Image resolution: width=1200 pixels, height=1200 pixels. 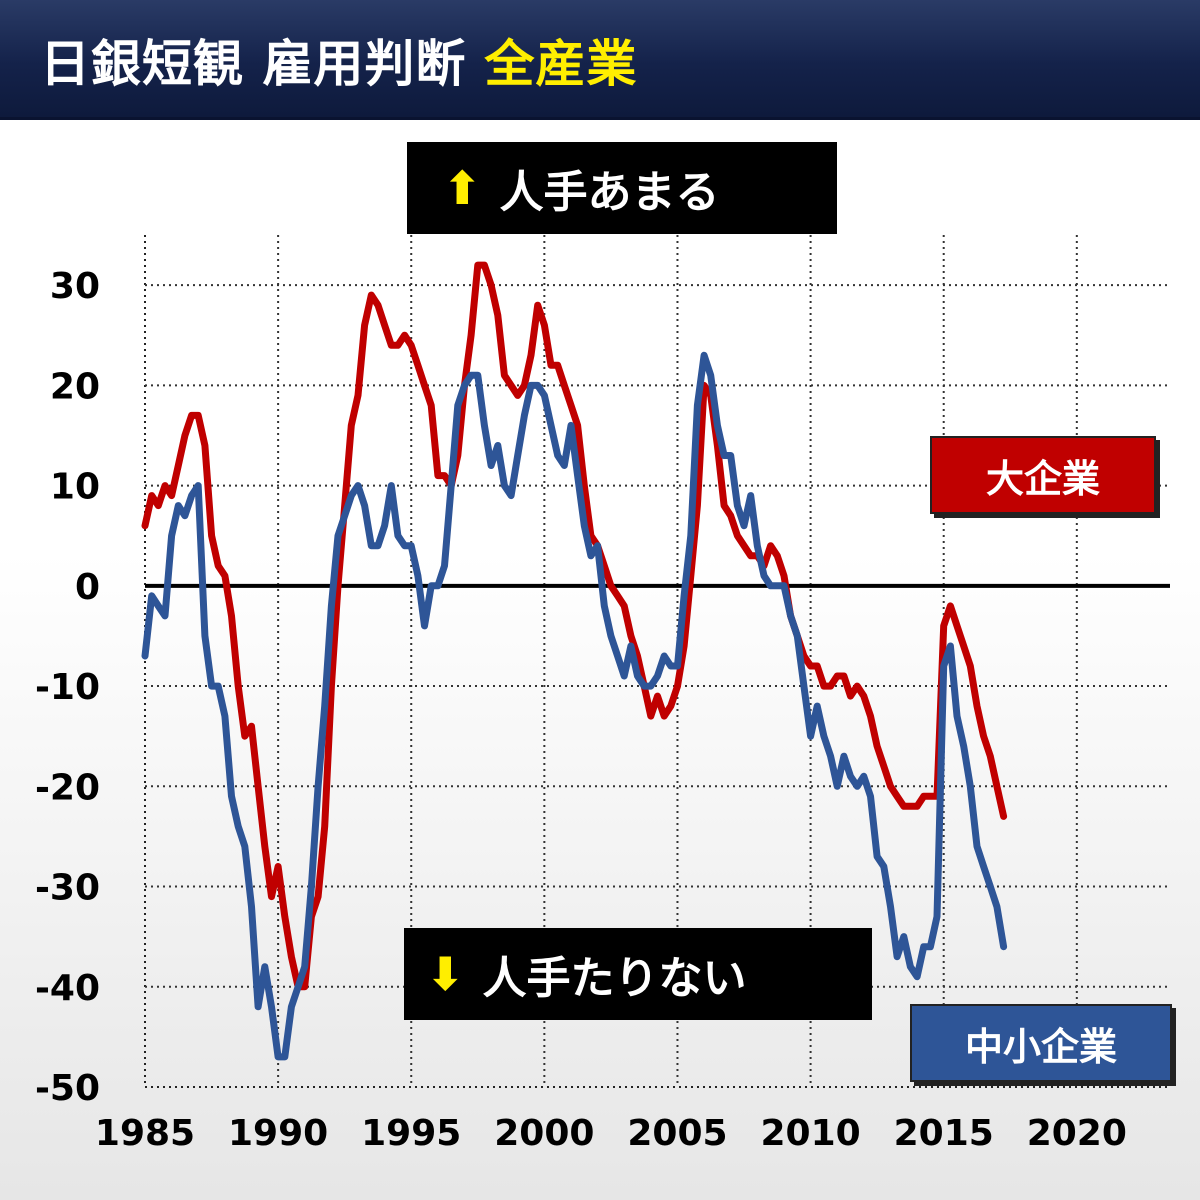 I want to click on x-tick-label: 2005, so click(x=677, y=1133).